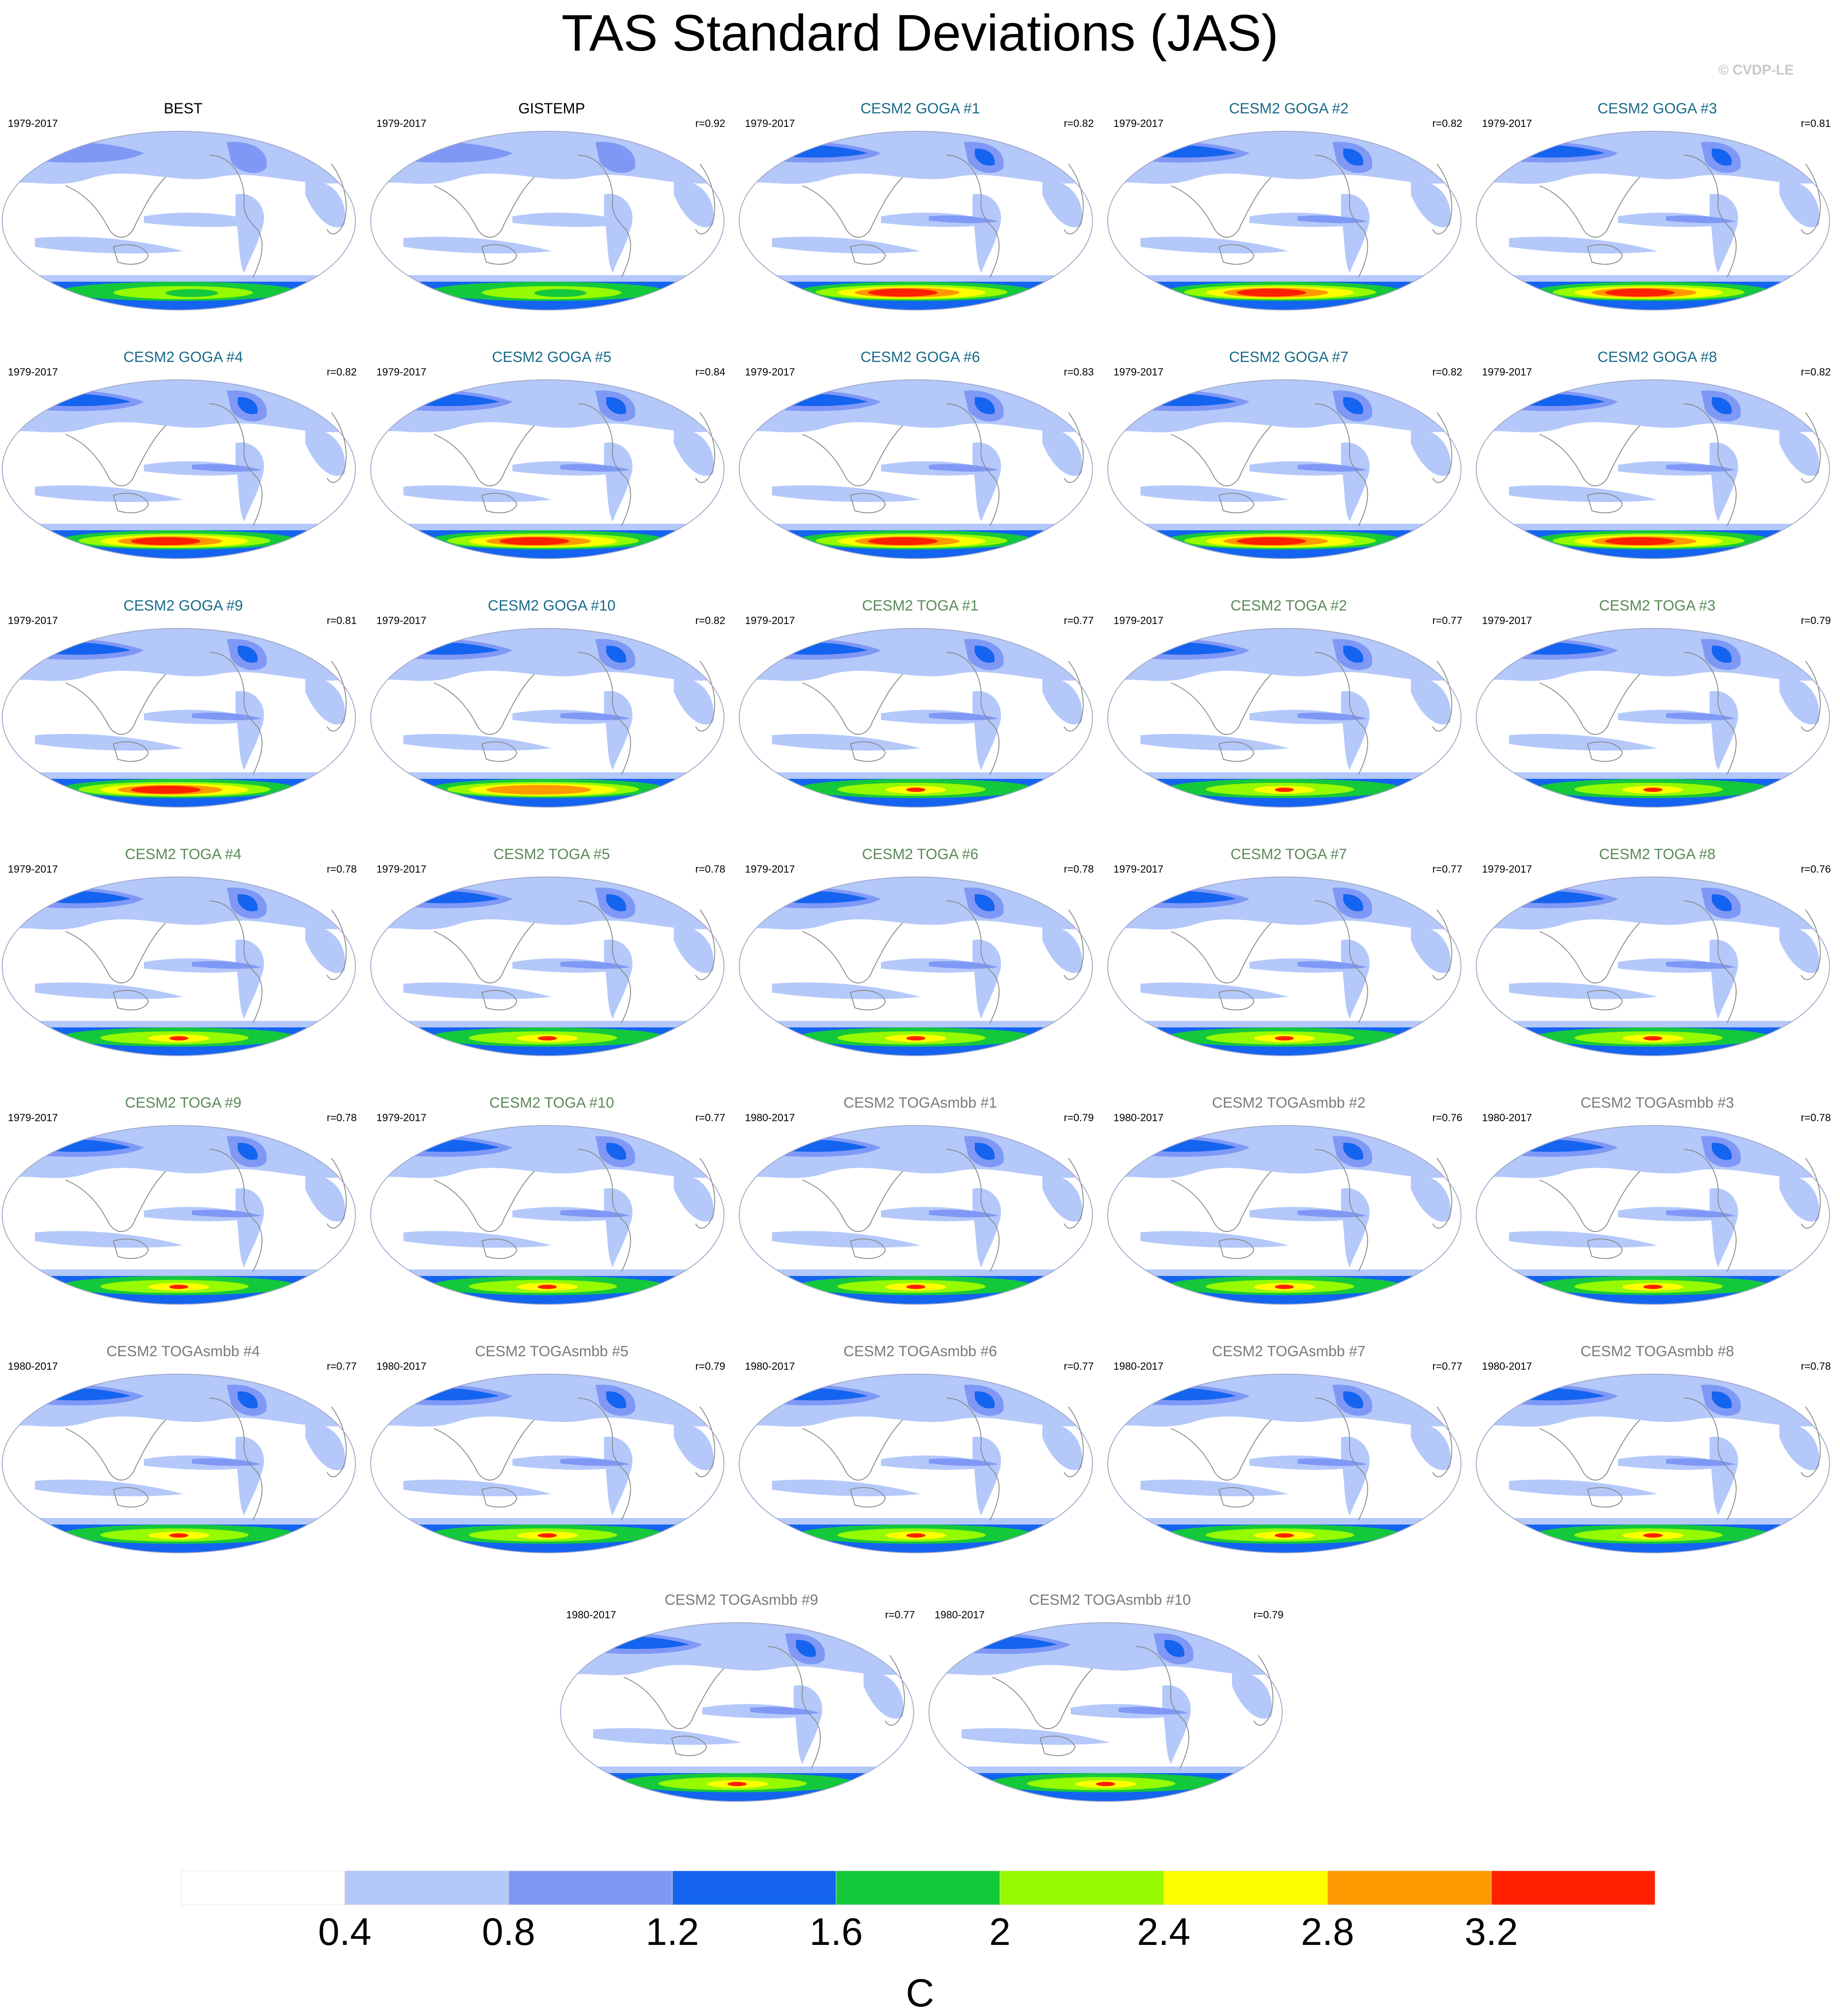  What do you see at coordinates (920, 1103) in the screenshot?
I see `panel-title: CESM2 TOGAsmbb #1` at bounding box center [920, 1103].